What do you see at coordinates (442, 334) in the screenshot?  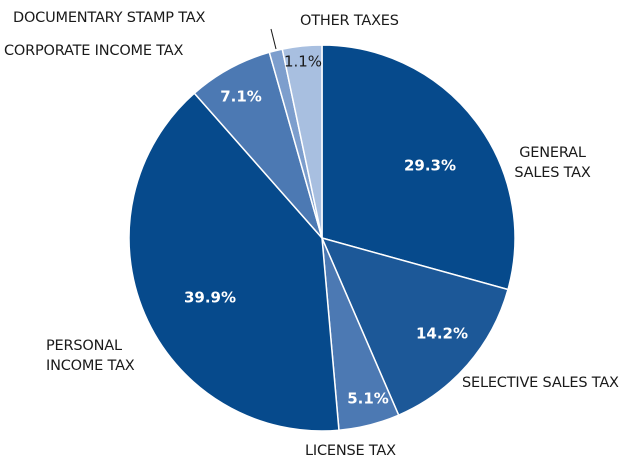 I see `data-label: 14.2%` at bounding box center [442, 334].